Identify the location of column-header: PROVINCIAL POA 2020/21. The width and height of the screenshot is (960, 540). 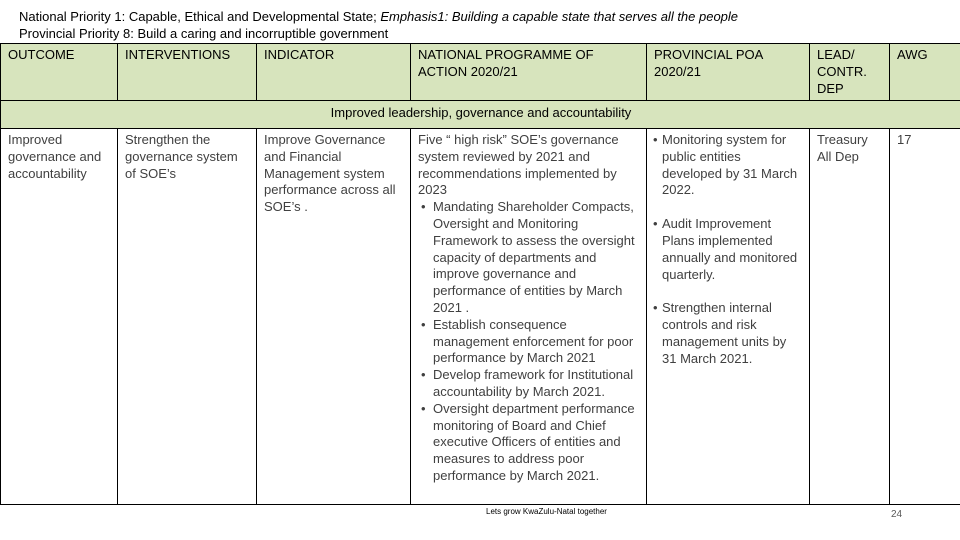
(728, 72).